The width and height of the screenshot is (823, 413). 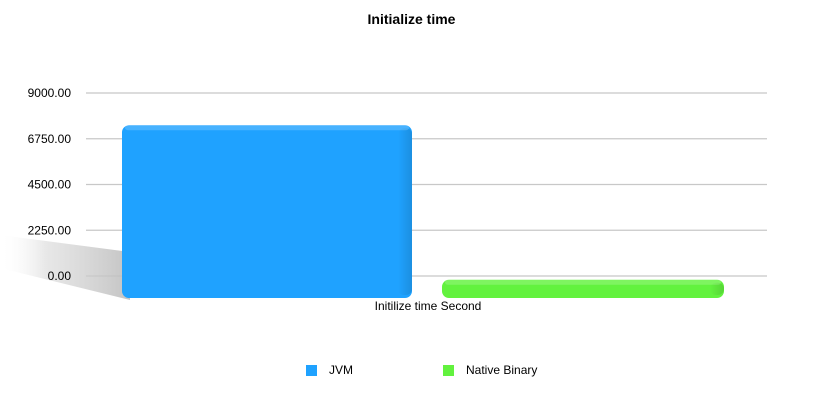 What do you see at coordinates (411, 19) in the screenshot?
I see `chart-title: Initialize time` at bounding box center [411, 19].